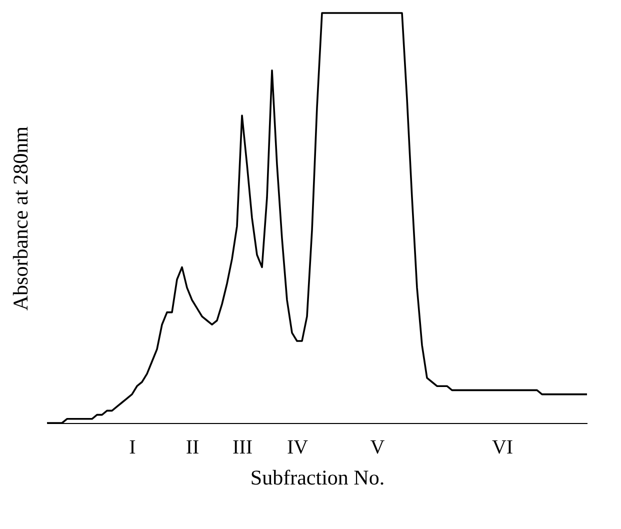 Image resolution: width=621 pixels, height=529 pixels. What do you see at coordinates (193, 447) in the screenshot?
I see `x-tick-label: II` at bounding box center [193, 447].